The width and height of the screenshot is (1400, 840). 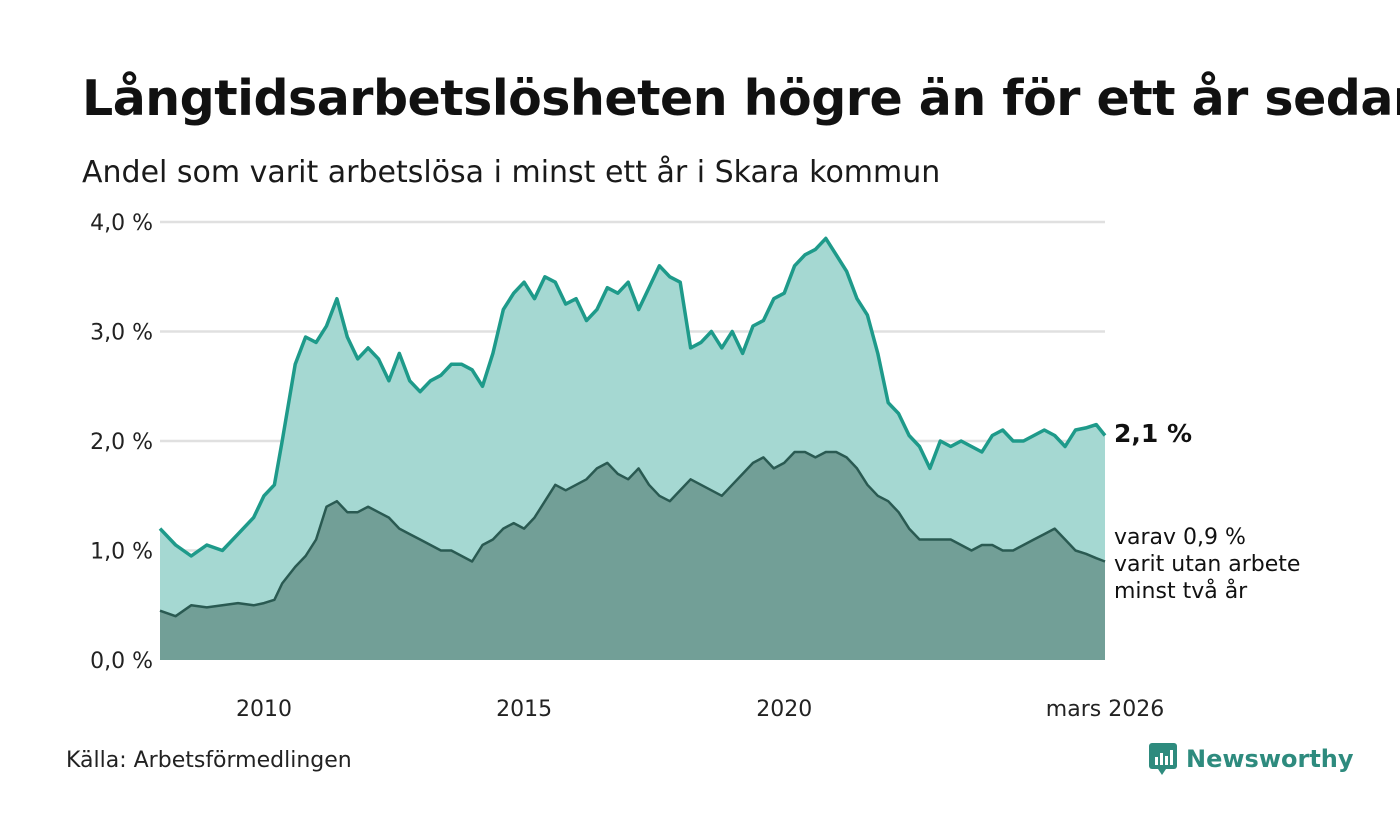 What do you see at coordinates (121, 223) in the screenshot?
I see `y-tick-label: 4,0 %` at bounding box center [121, 223].